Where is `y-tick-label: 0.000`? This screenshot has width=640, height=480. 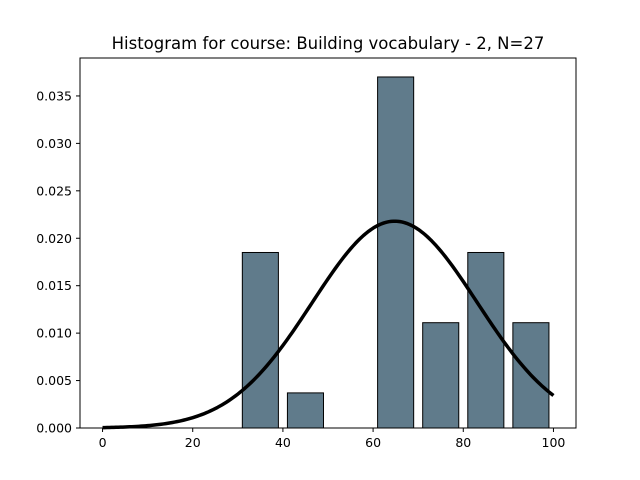 y-tick-label: 0.000 is located at coordinates (54, 428).